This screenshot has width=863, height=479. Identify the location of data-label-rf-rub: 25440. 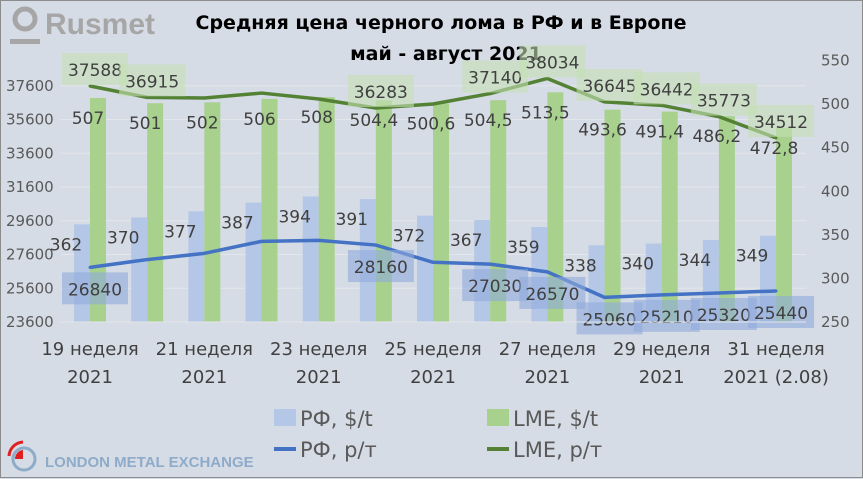
(781, 314).